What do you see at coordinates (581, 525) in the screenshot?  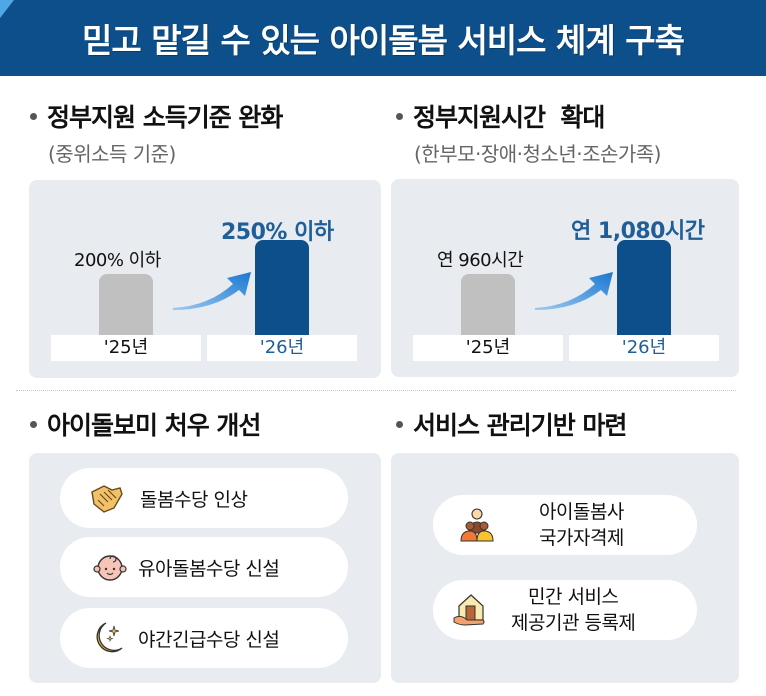 I see `item-label: 아이돌봄사 국가자격제` at bounding box center [581, 525].